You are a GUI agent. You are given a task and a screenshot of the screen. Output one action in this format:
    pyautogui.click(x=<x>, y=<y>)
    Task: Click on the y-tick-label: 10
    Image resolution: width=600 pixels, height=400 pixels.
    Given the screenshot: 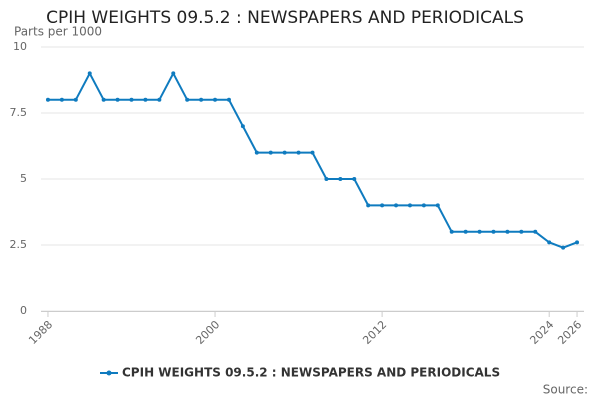 What is the action you would take?
    pyautogui.click(x=20, y=46)
    